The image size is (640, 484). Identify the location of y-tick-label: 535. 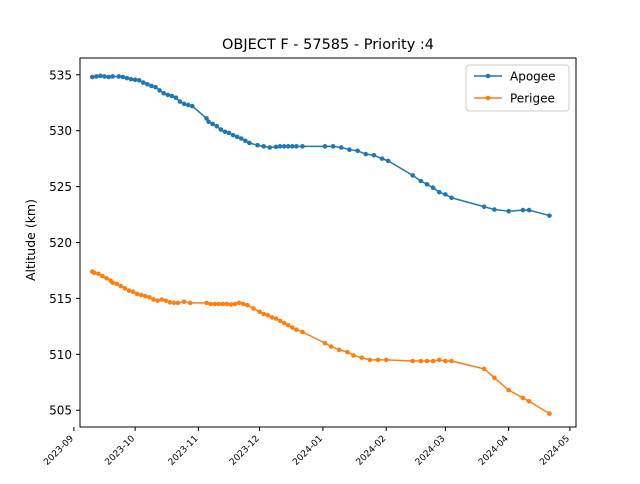
(60, 75).